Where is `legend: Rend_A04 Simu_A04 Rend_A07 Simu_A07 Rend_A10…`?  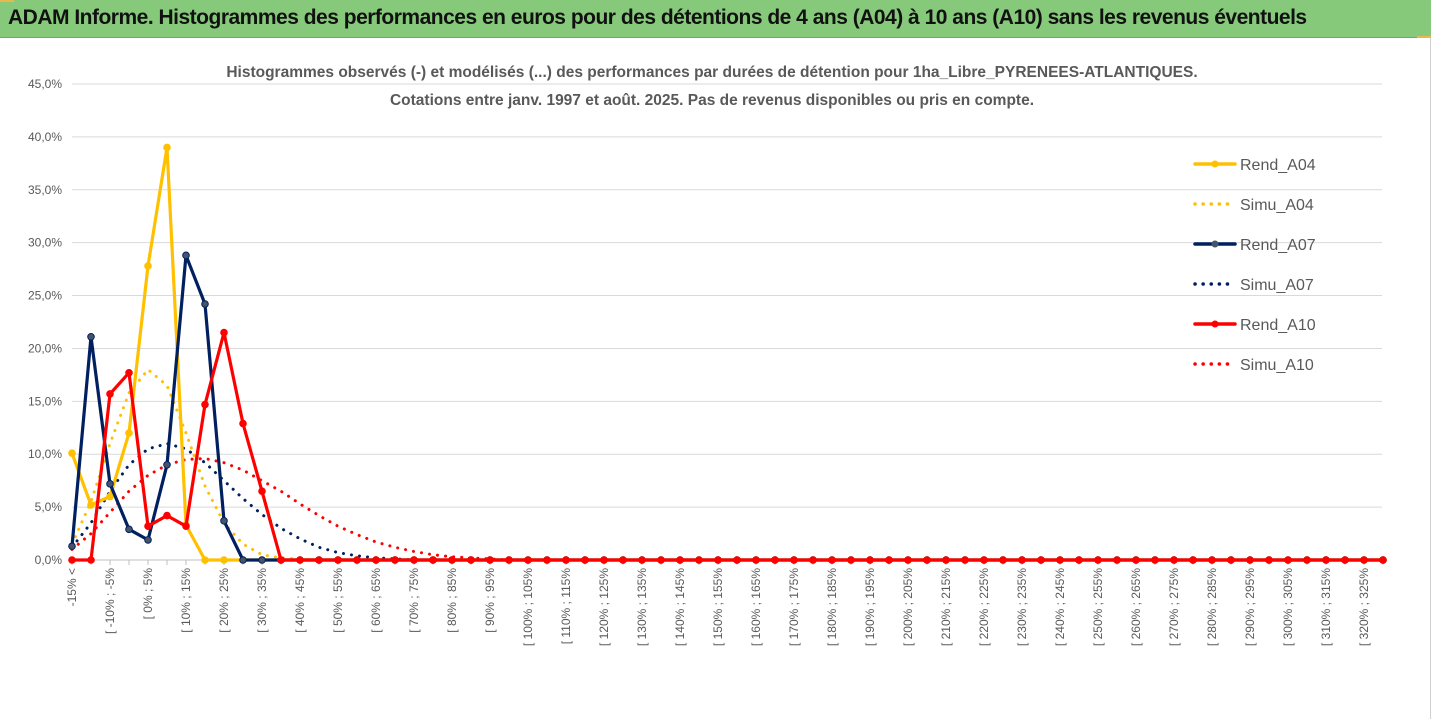 legend: Rend_A04 Simu_A04 Rend_A07 Simu_A07 Rend_A10… is located at coordinates (1254, 265).